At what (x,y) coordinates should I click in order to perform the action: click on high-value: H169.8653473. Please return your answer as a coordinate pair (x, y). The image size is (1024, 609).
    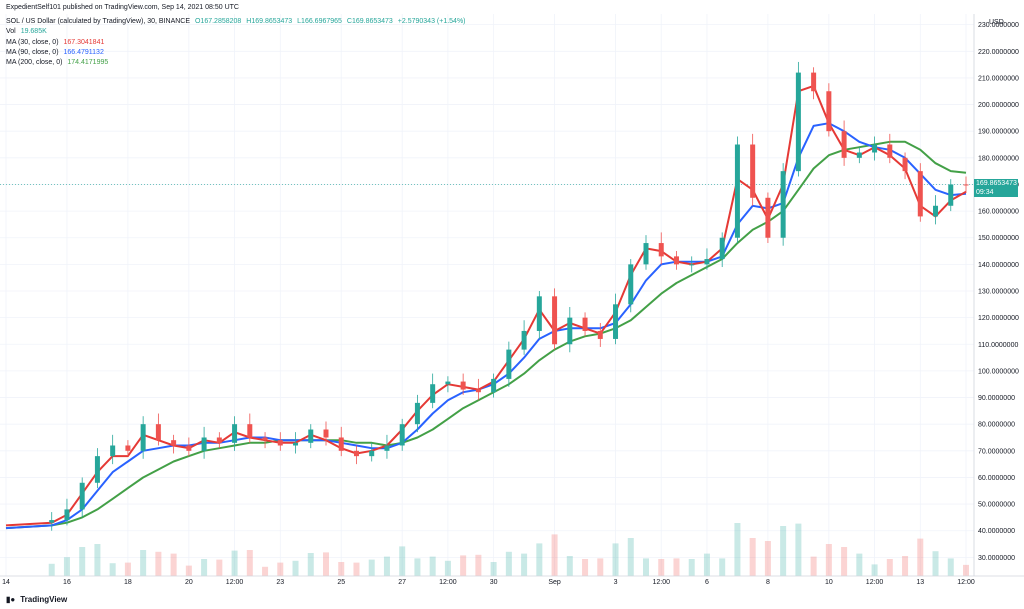
    Looking at the image, I should click on (269, 21).